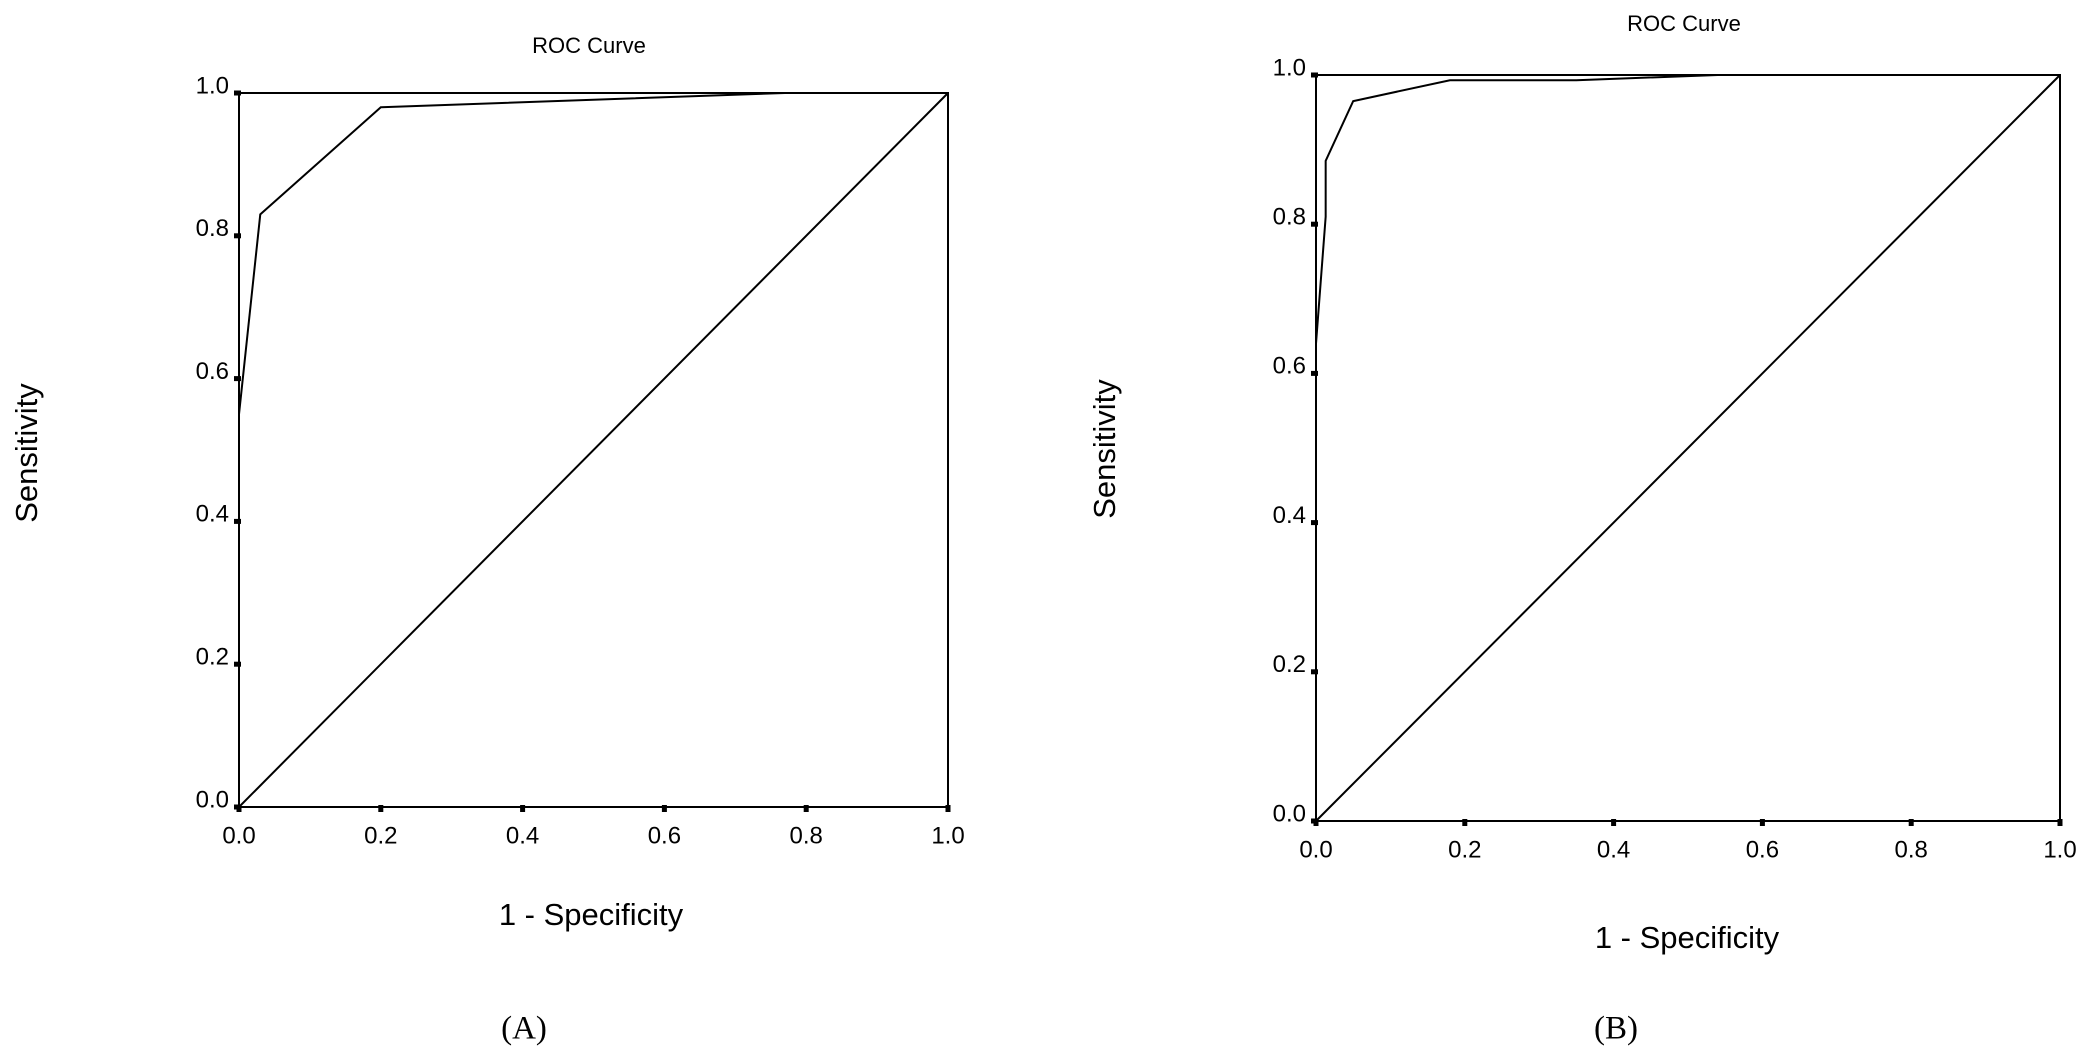  What do you see at coordinates (1616, 1029) in the screenshot?
I see `caption: (B)` at bounding box center [1616, 1029].